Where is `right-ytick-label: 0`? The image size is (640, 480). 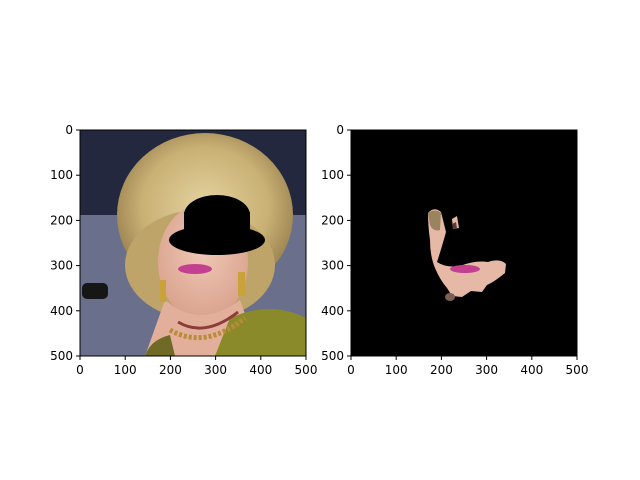
right-ytick-label: 0 is located at coordinates (340, 130).